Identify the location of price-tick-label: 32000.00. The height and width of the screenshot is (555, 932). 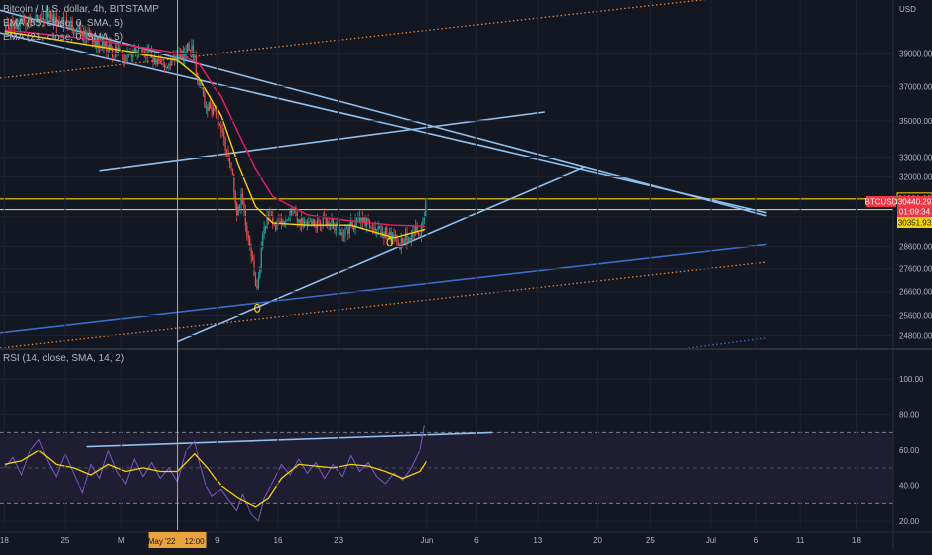
(915, 177).